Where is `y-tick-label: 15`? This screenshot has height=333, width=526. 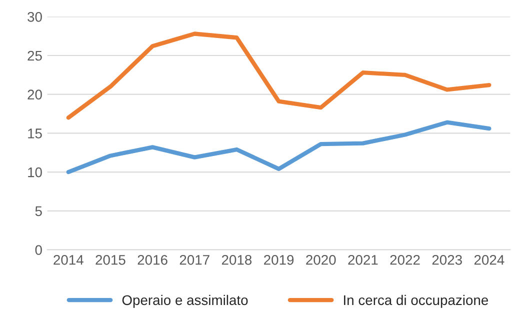 y-tick-label: 15 is located at coordinates (35, 133).